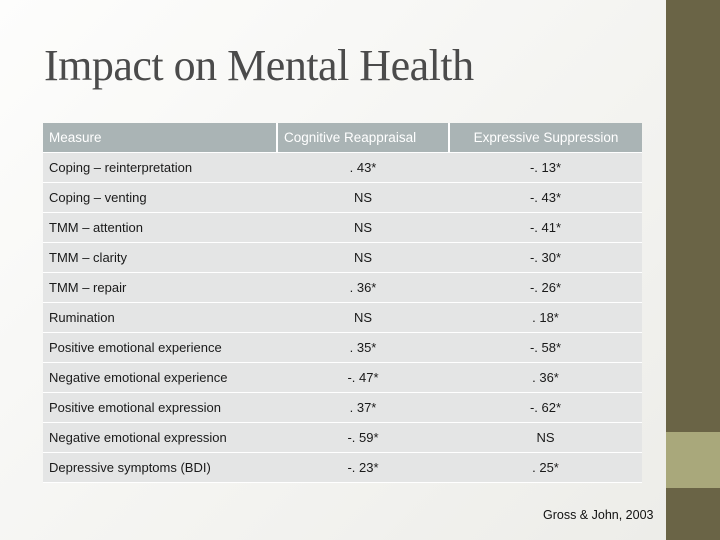 This screenshot has width=720, height=540. What do you see at coordinates (160, 407) in the screenshot?
I see `measure-cell: Positive emotional expression` at bounding box center [160, 407].